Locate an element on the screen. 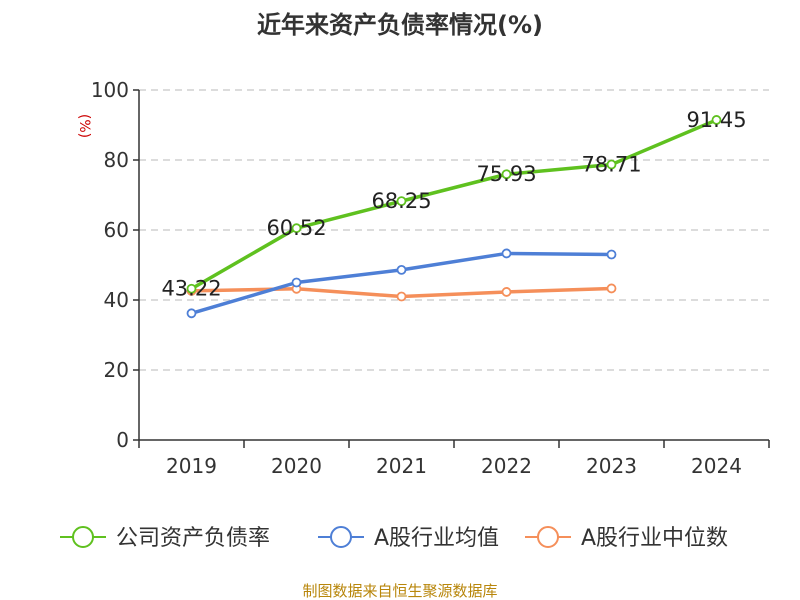 This screenshot has width=800, height=600. x-tick-label: 2023 is located at coordinates (611, 466).